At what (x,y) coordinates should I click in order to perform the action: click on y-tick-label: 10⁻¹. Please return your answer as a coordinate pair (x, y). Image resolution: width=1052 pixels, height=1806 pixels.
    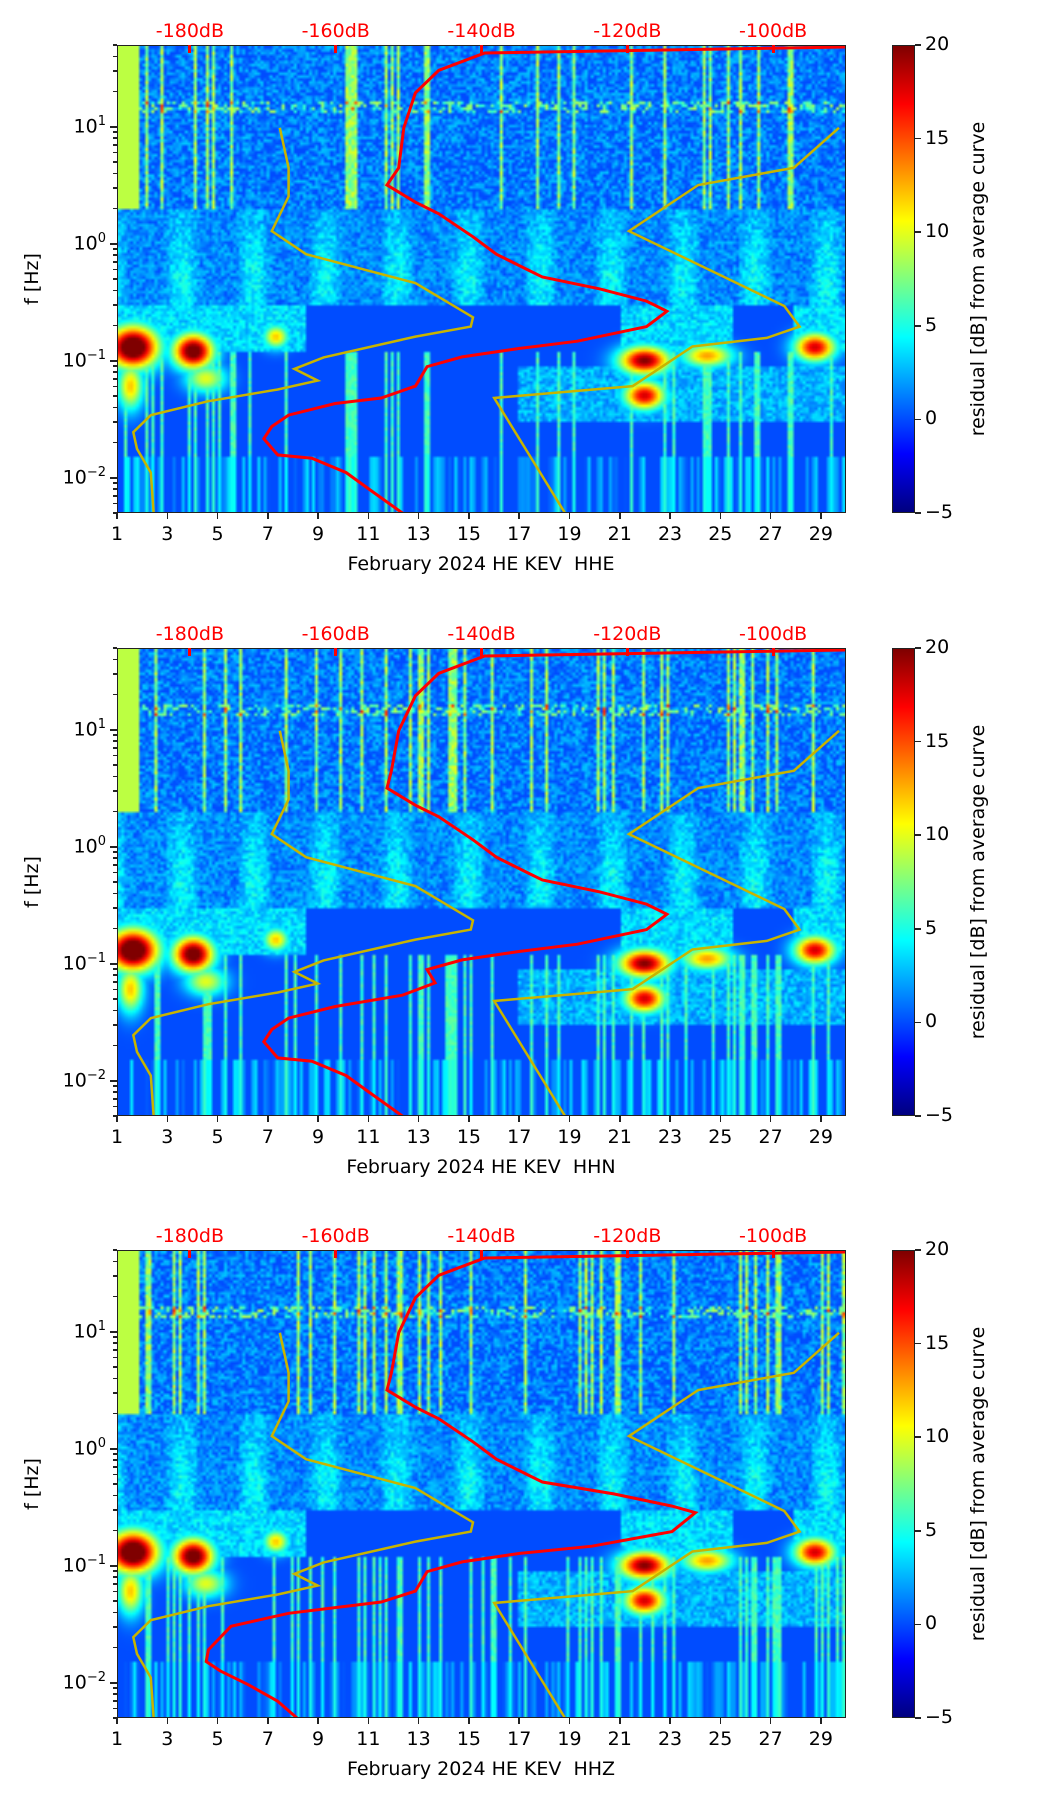
    Looking at the image, I should click on (84, 962).